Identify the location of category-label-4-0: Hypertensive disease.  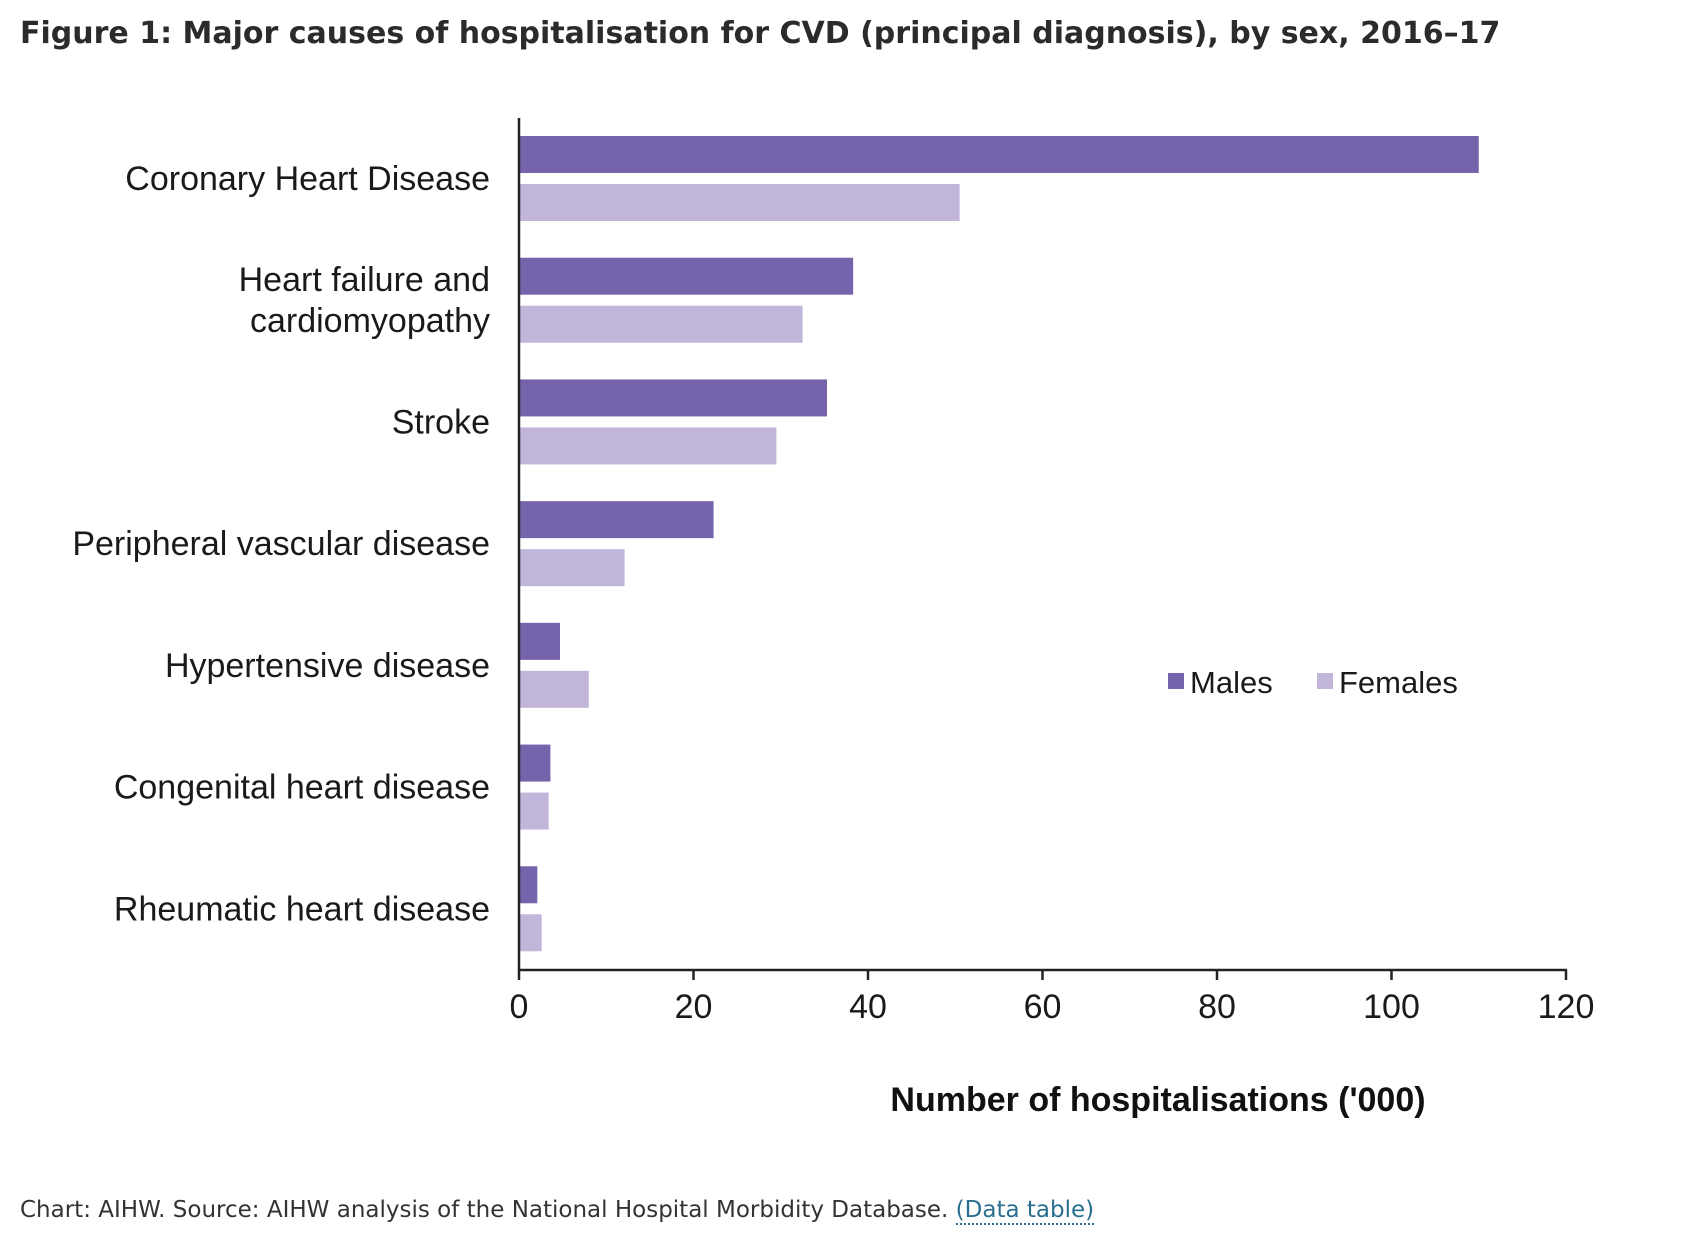
(327, 666).